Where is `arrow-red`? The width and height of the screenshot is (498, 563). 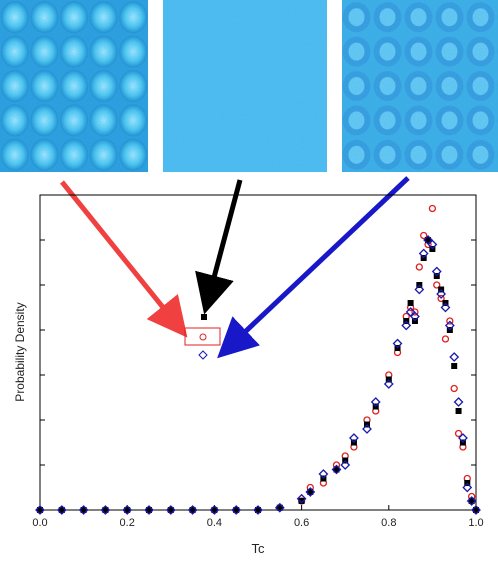
arrow-red is located at coordinates (124, 259).